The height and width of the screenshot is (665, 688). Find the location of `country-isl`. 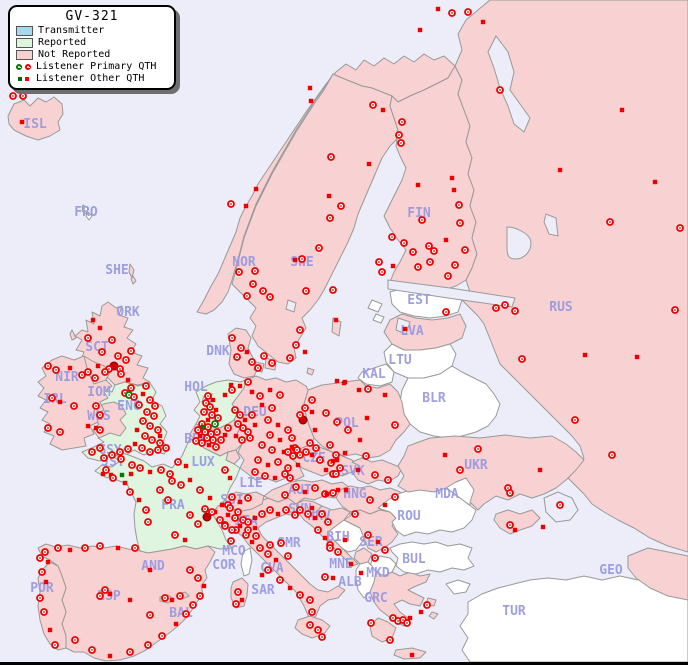

country-isl is located at coordinates (35, 118).